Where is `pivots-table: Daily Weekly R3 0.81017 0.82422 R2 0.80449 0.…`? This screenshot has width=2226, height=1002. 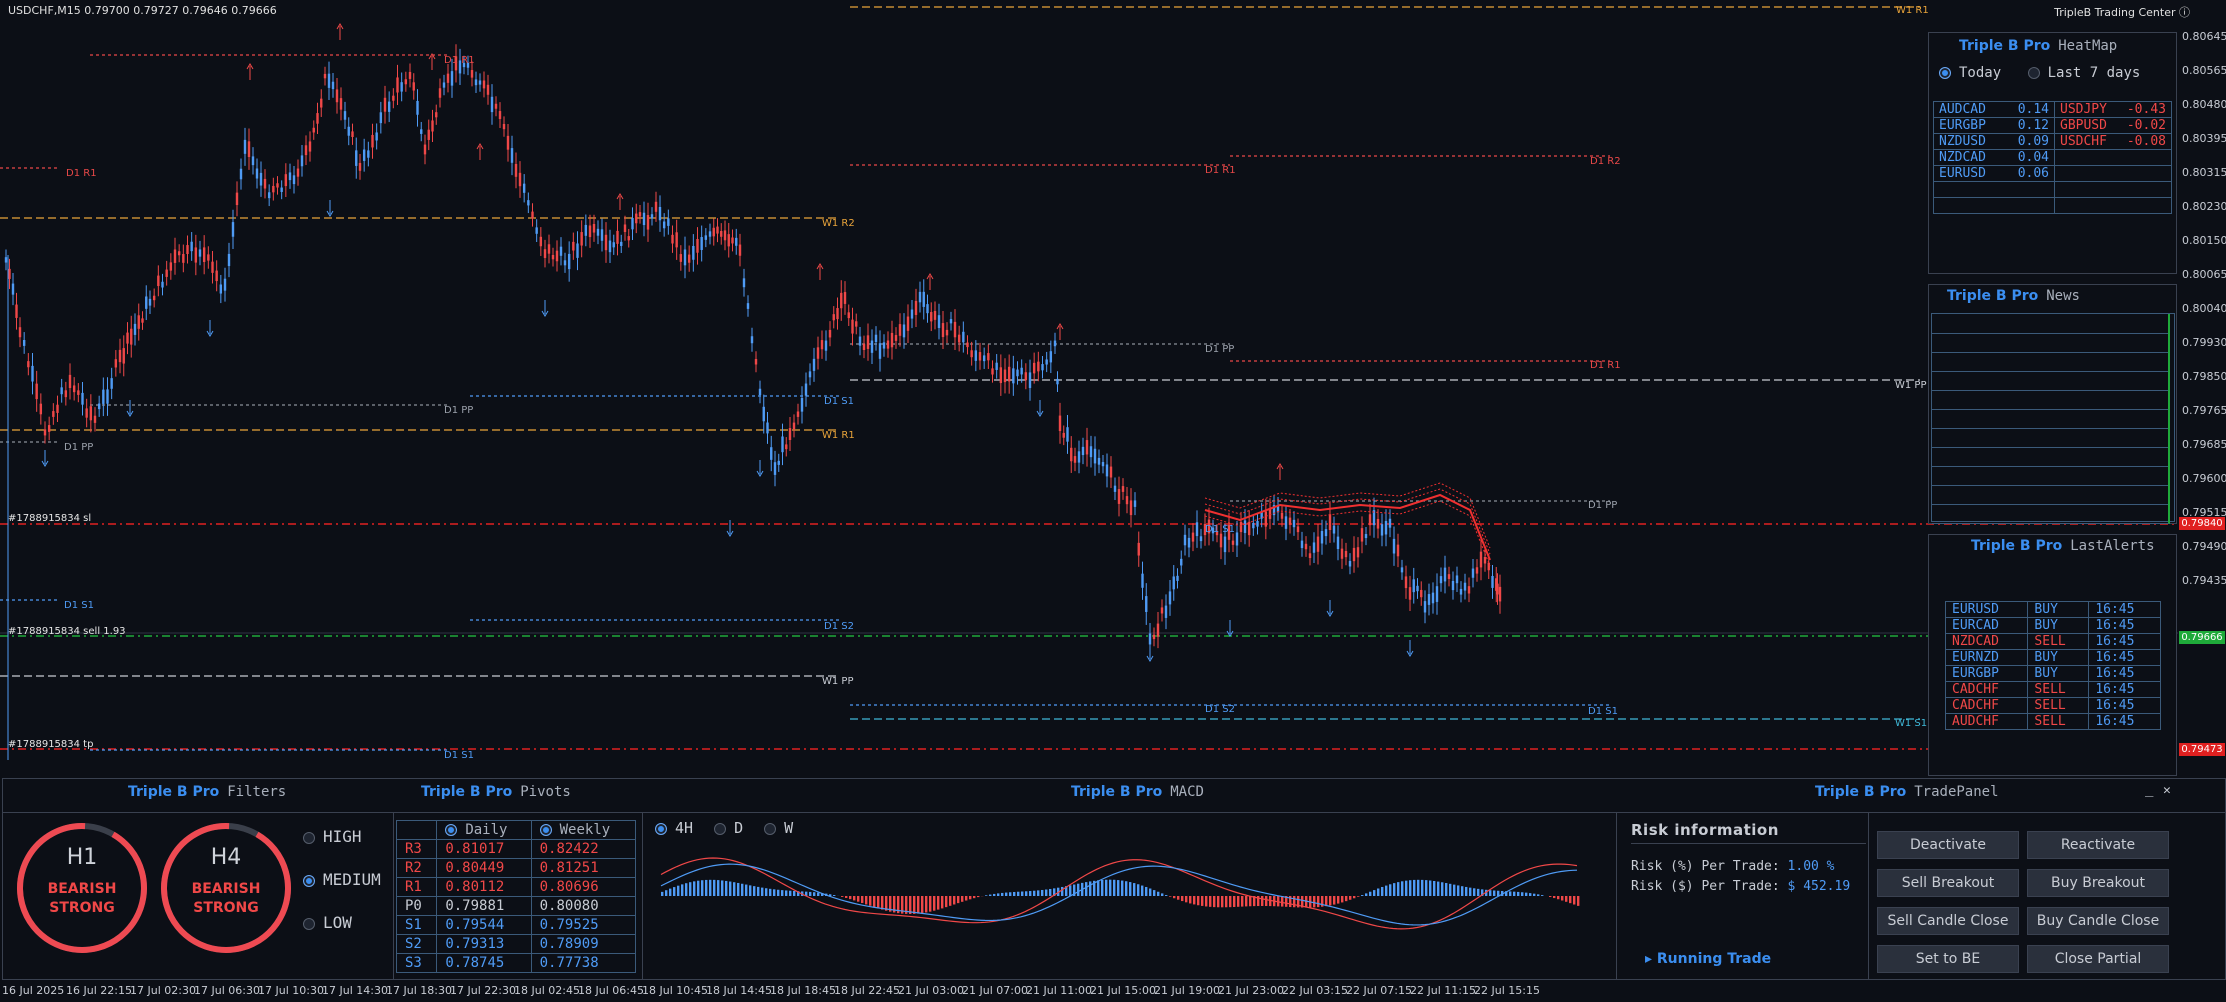 pivots-table: Daily Weekly R3 0.81017 0.82422 R2 0.80449 0.… is located at coordinates (516, 896).